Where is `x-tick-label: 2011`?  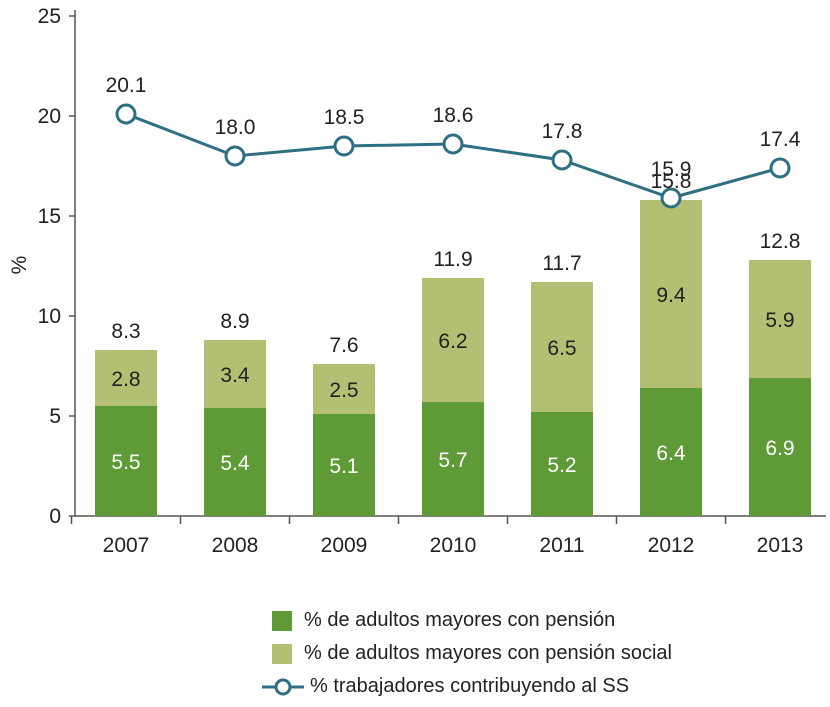 x-tick-label: 2011 is located at coordinates (561, 545).